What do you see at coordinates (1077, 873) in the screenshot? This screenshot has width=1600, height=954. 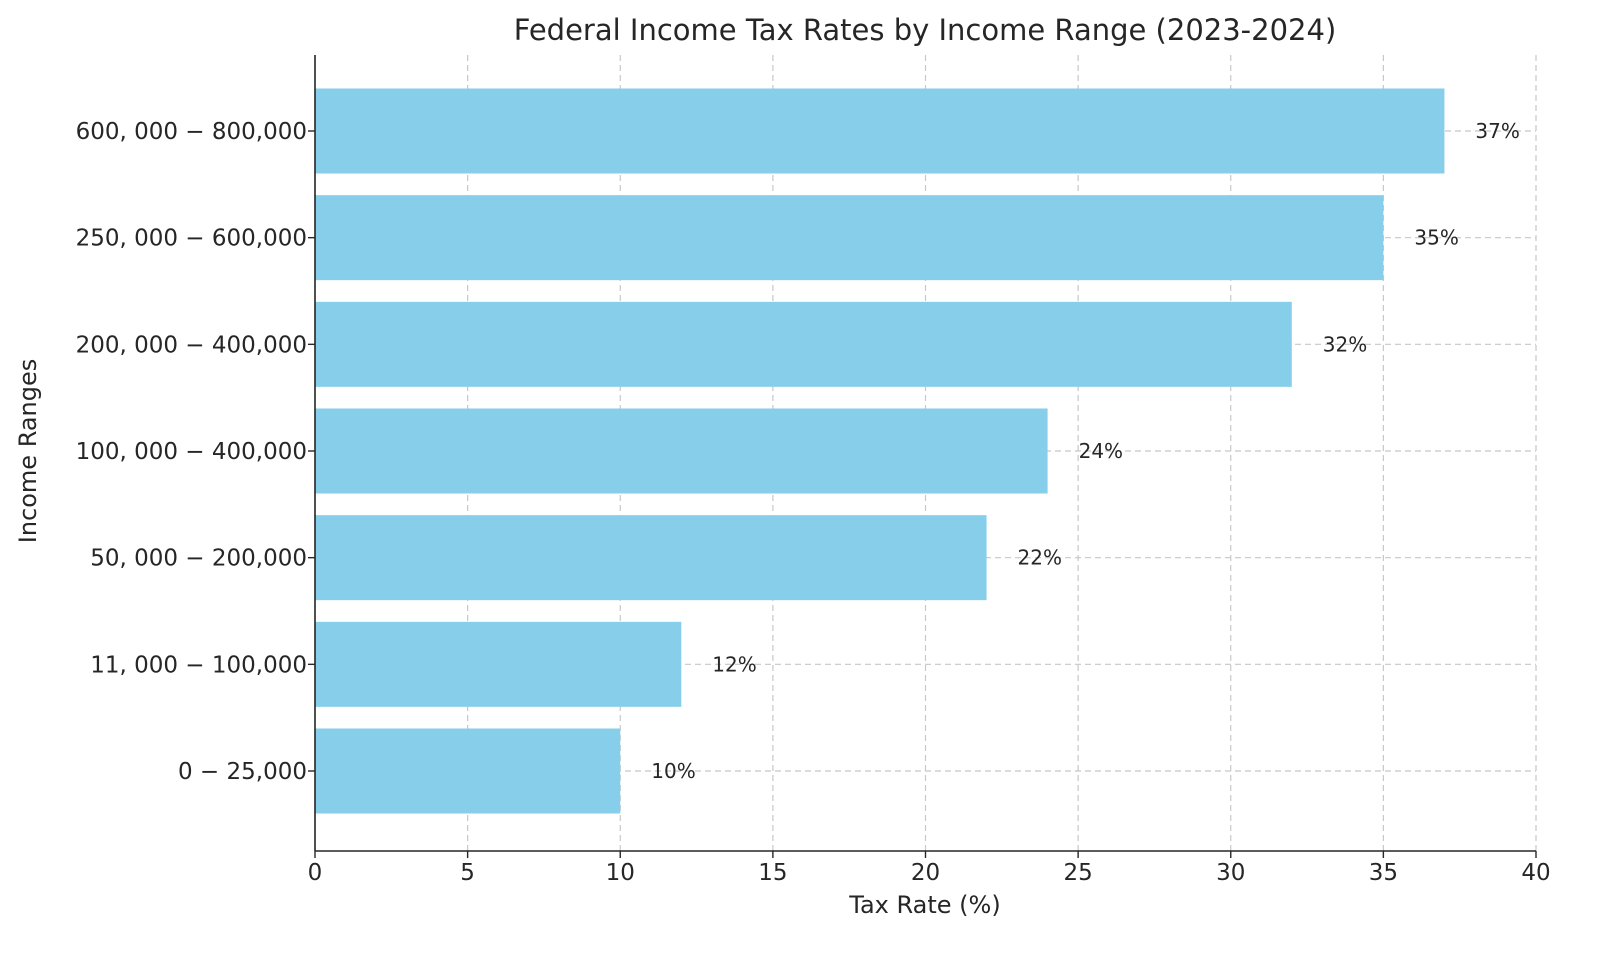 I see `x-tick-label: 25` at bounding box center [1077, 873].